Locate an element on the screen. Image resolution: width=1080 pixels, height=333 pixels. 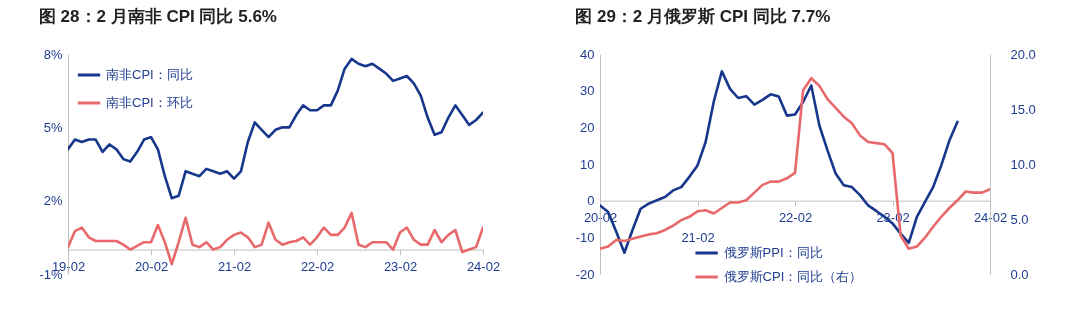
y-tick-label: 30 is located at coordinates (587, 91).